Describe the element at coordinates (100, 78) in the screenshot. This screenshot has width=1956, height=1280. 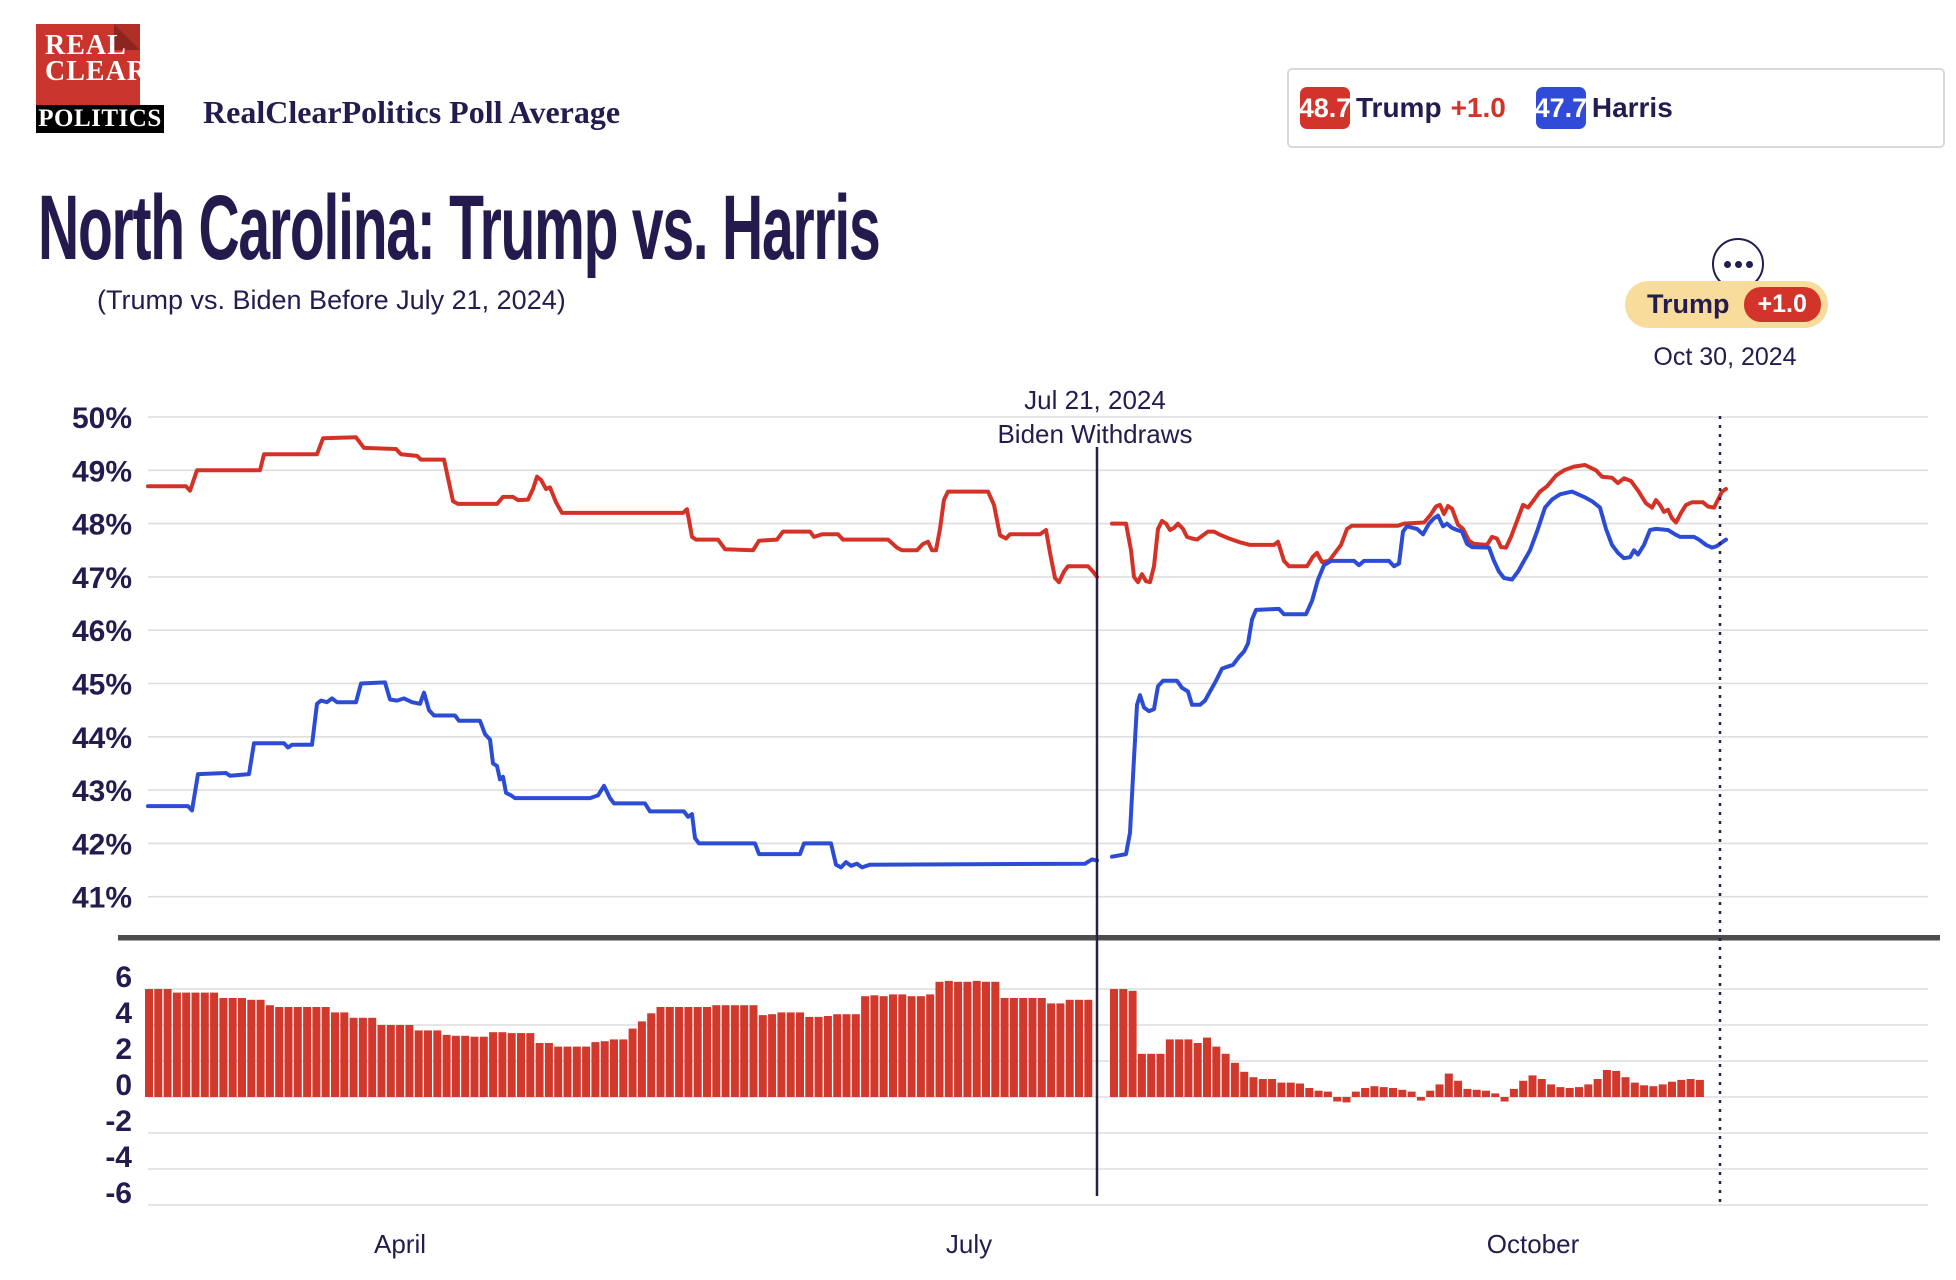
I see `rcp-logo: REAL CLEAR POLITICS` at that location.